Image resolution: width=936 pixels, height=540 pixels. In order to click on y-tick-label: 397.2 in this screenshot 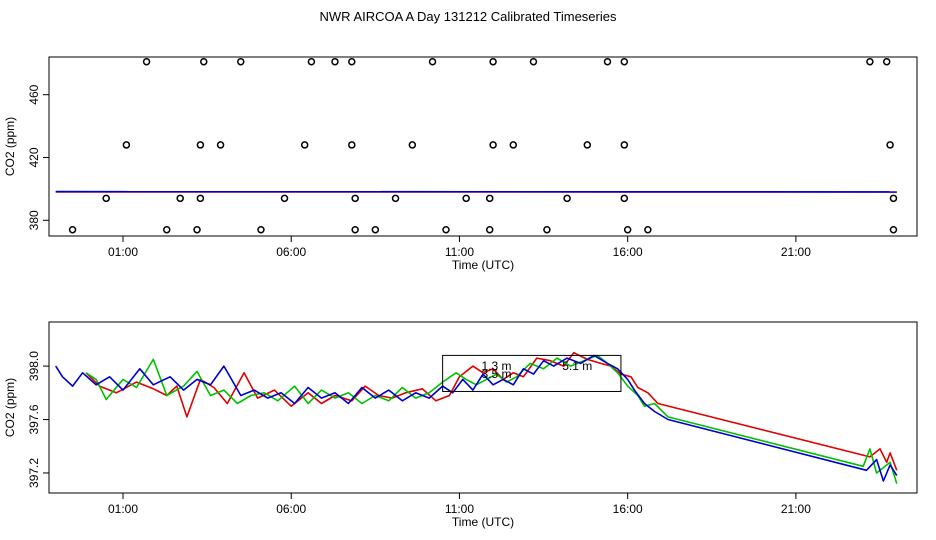, I will do `click(34, 473)`.